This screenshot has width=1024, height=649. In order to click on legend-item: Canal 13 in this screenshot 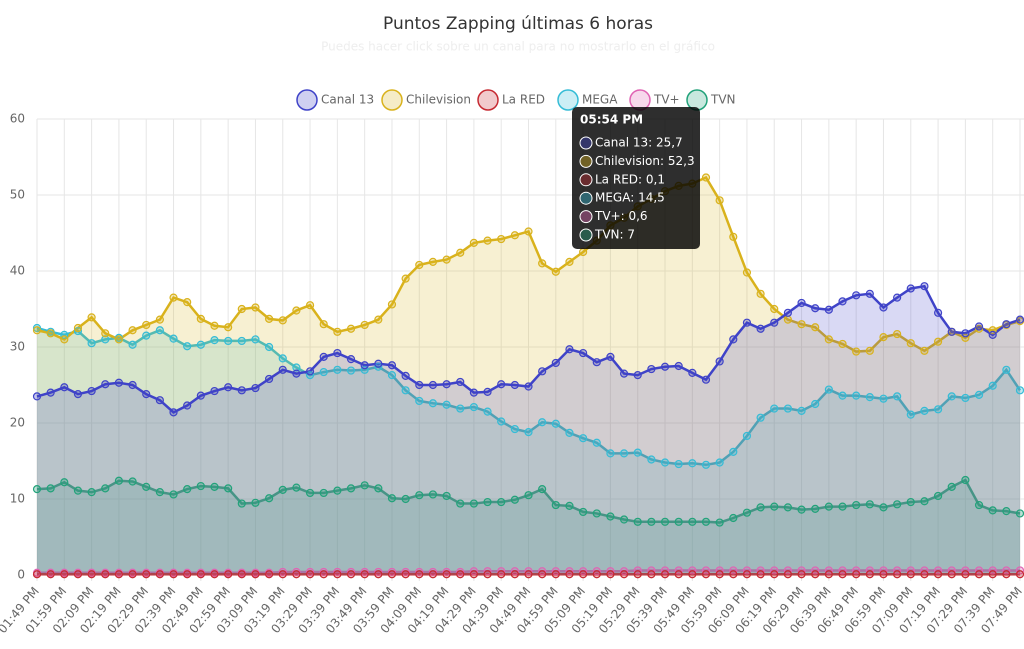, I will do `click(335, 100)`.